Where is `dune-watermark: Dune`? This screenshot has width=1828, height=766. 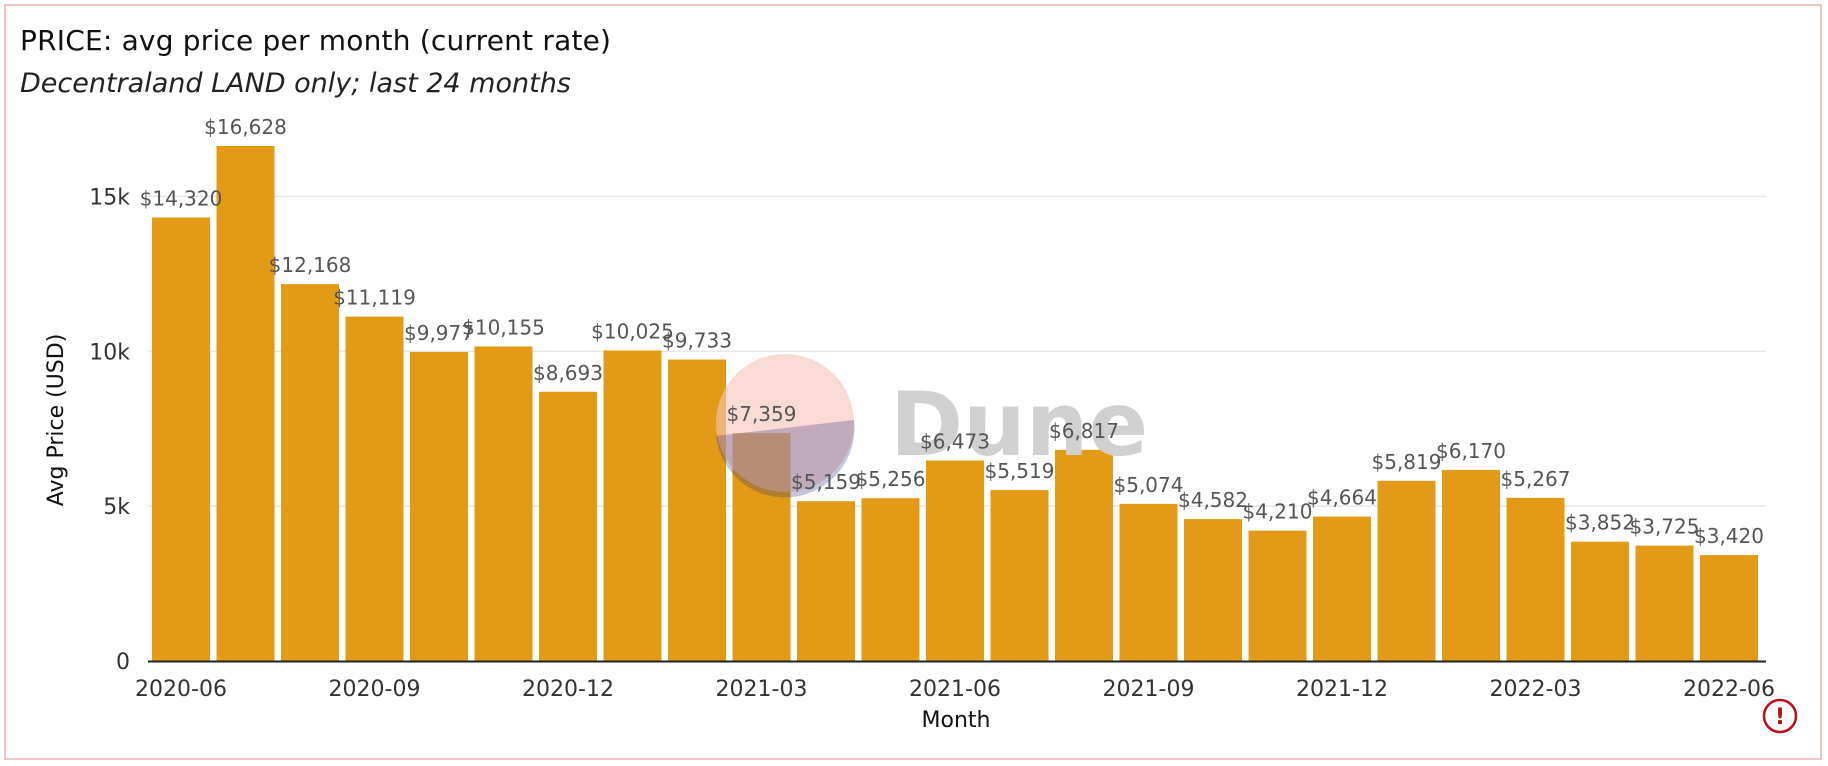
dune-watermark: Dune is located at coordinates (932, 426).